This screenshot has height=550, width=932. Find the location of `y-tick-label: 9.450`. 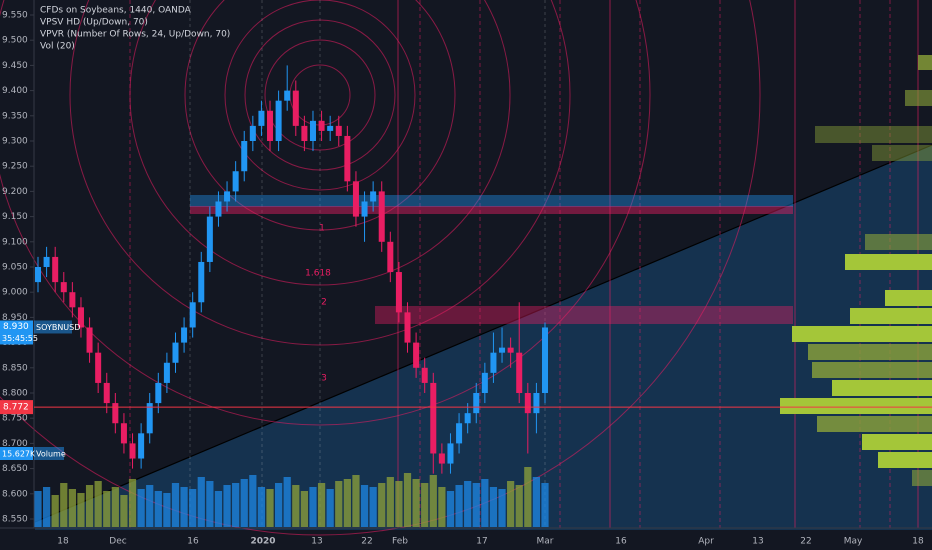

y-tick-label: 9.450 is located at coordinates (15, 66).